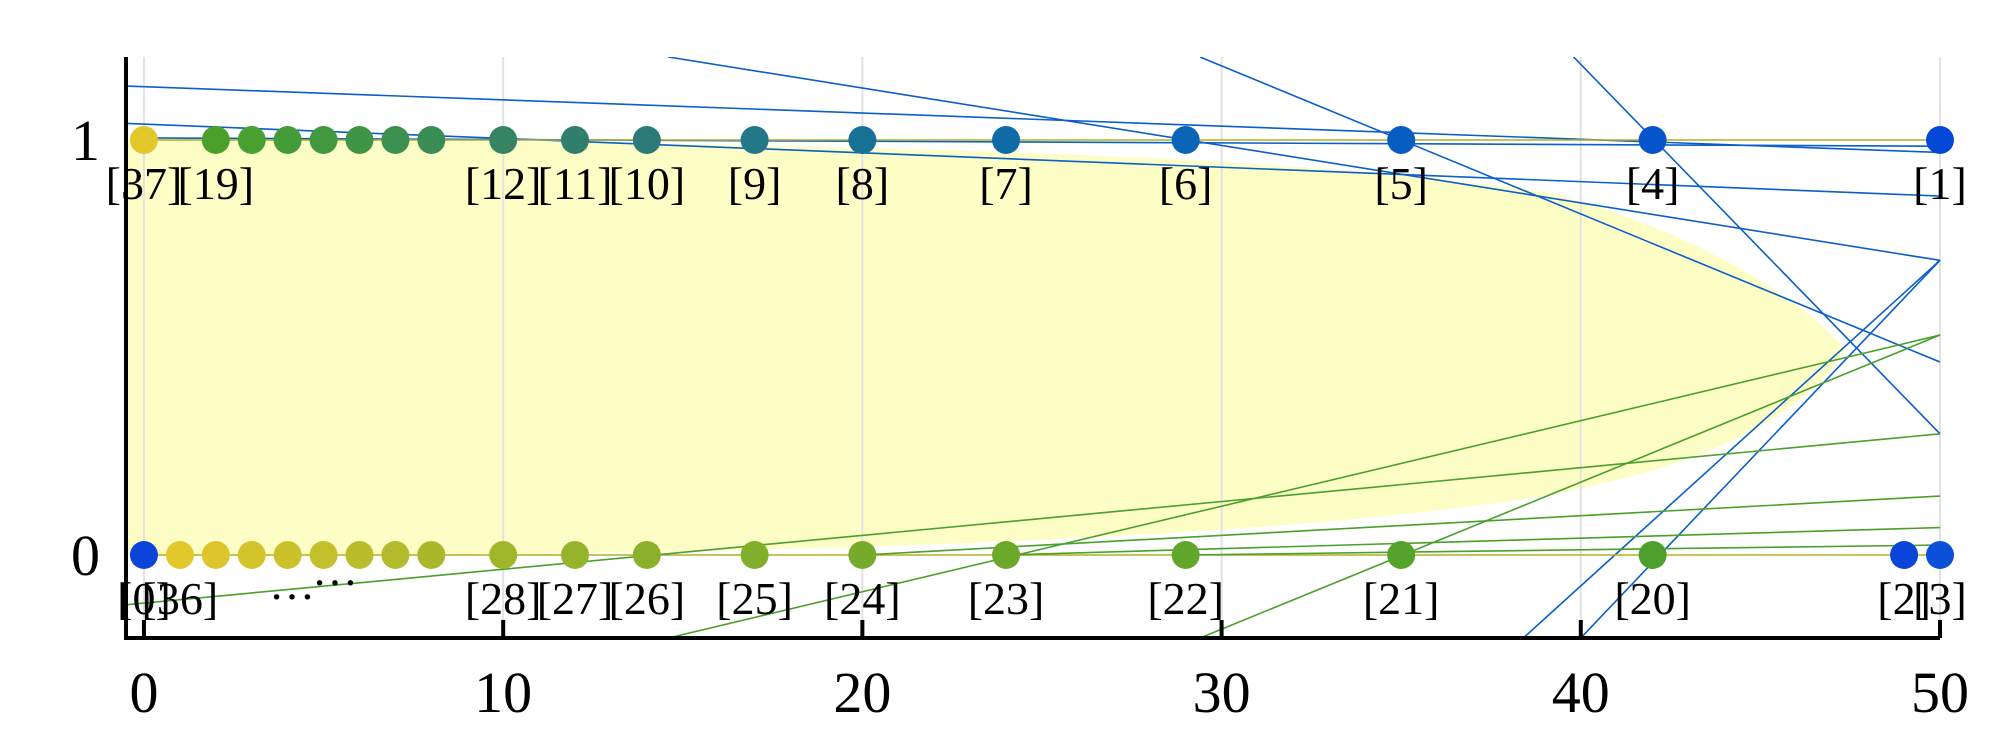  What do you see at coordinates (85, 140) in the screenshot?
I see `y-tick-label: 1` at bounding box center [85, 140].